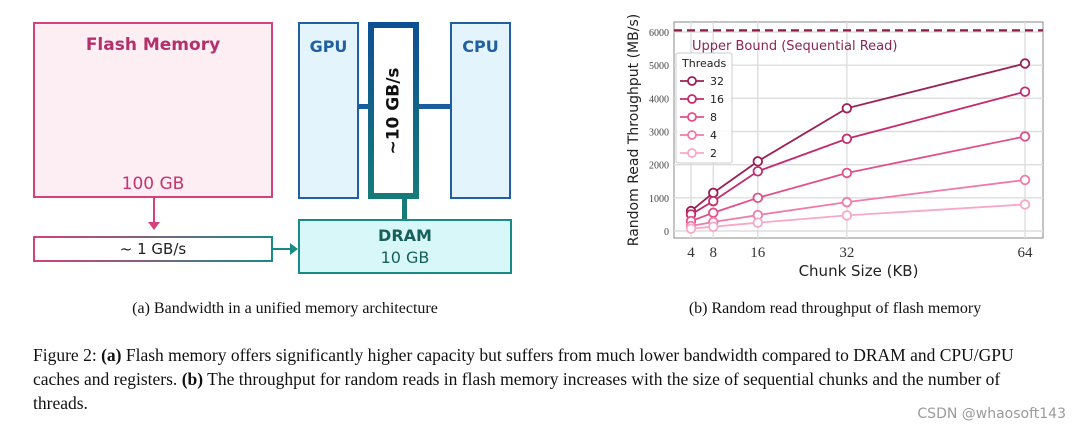 This screenshot has width=1080, height=430. I want to click on gpu-label: GPU, so click(328, 46).